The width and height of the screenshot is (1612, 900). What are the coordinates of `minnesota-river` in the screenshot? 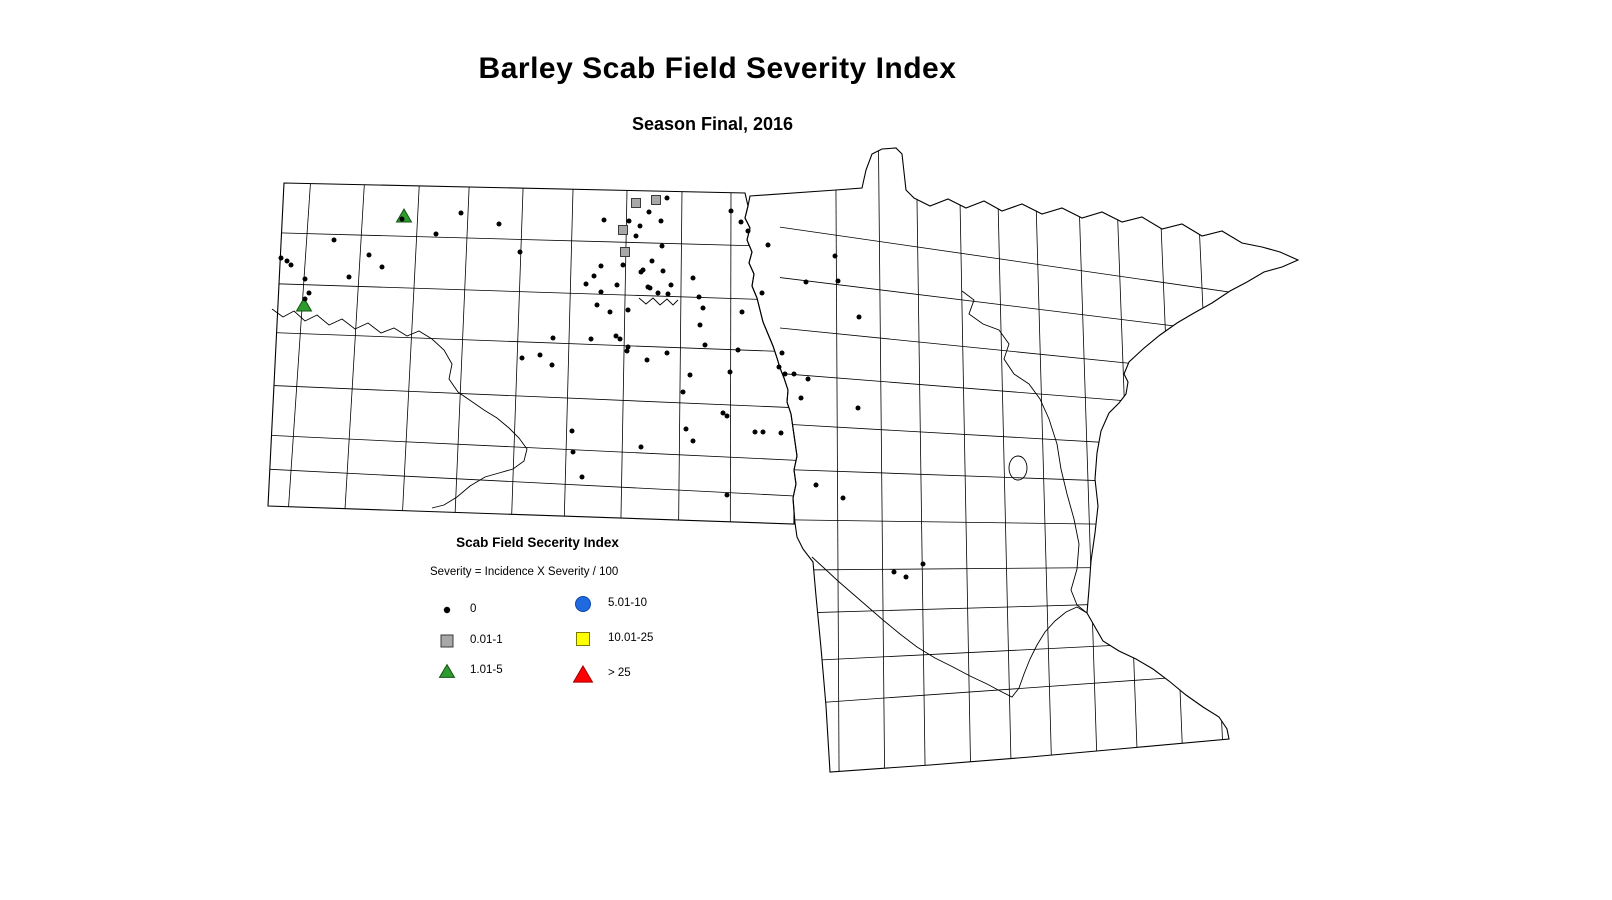 It's located at (949, 627).